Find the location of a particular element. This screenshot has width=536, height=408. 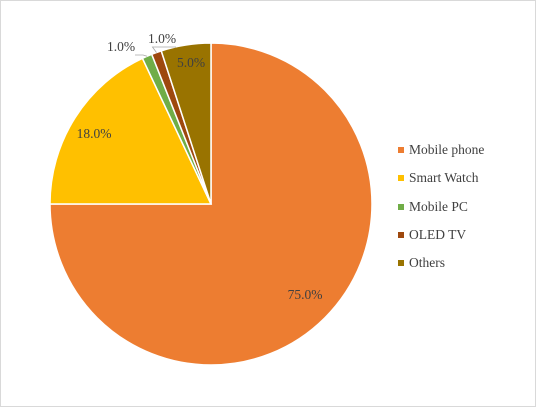

data-label-mobile-phone: 75.0% is located at coordinates (305, 294).